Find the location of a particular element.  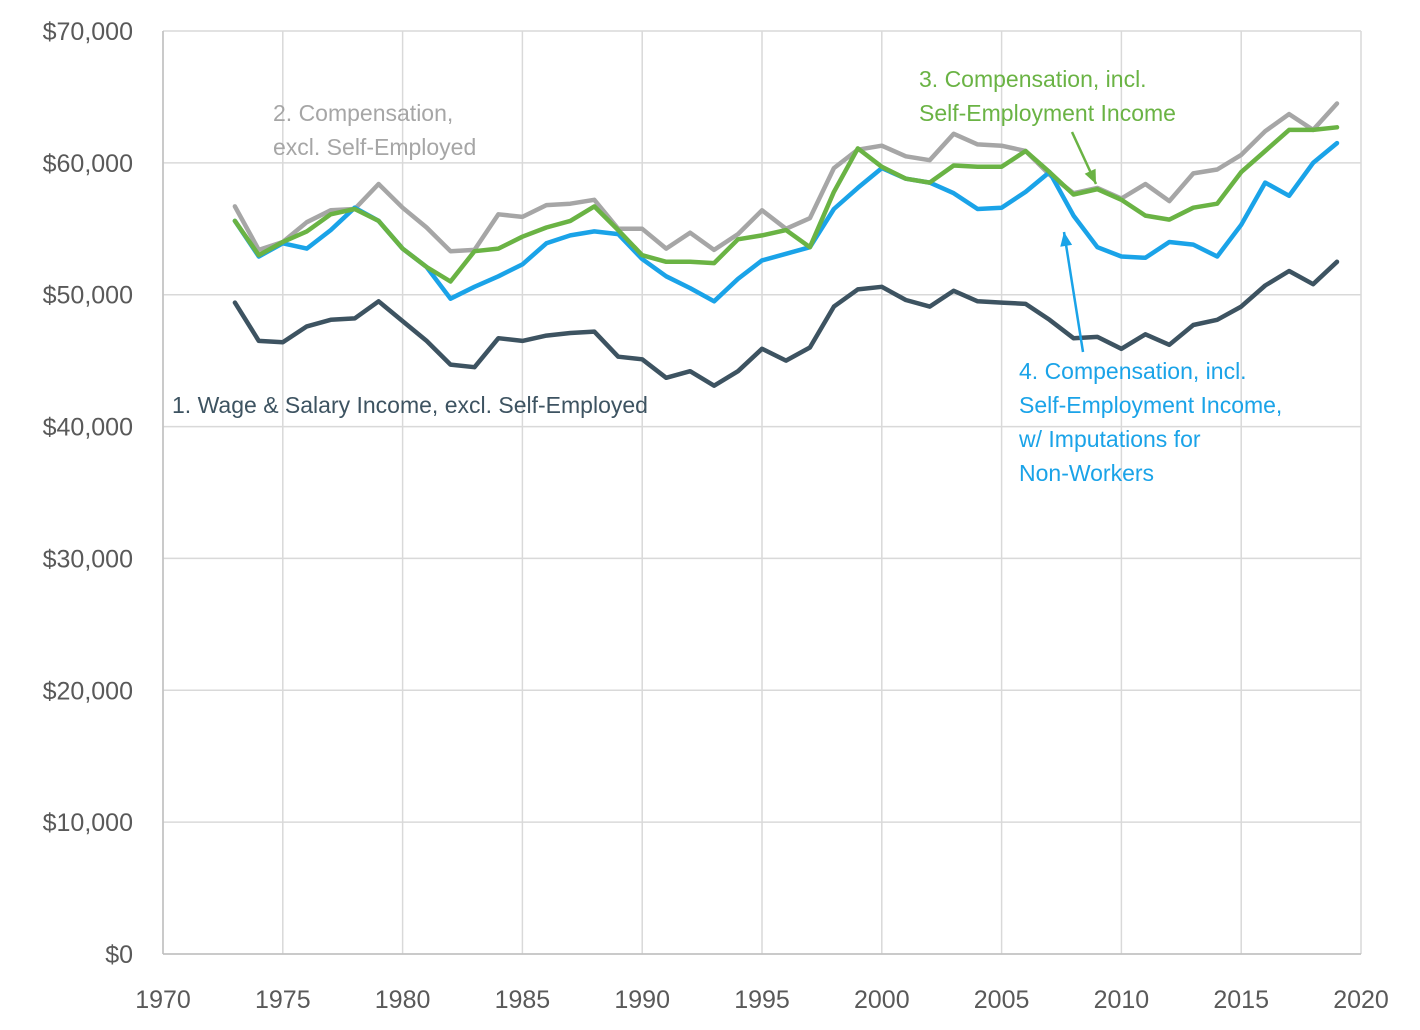

y-tick-label: $10,000 is located at coordinates (88, 823).